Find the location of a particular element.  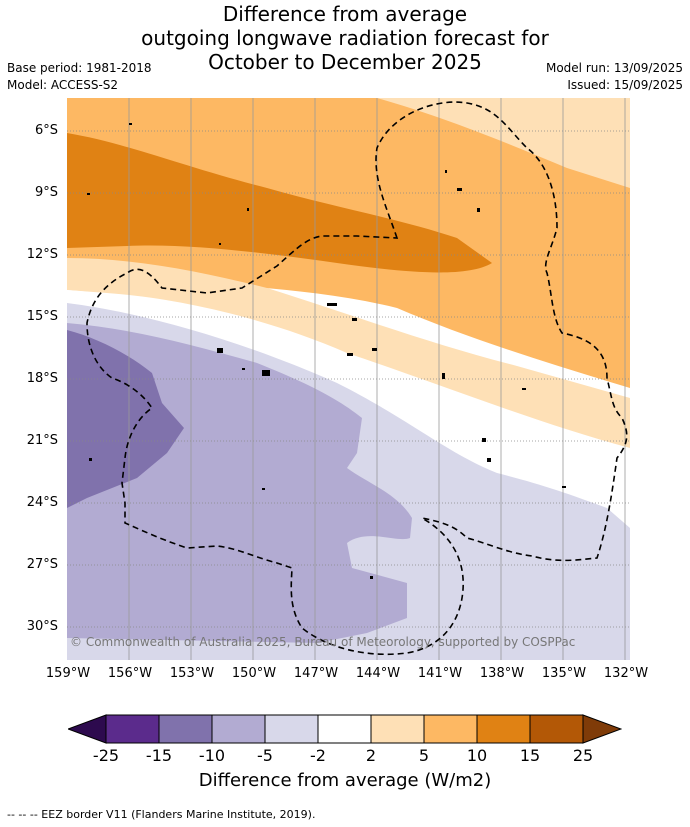

lon-label-156w: 156°W is located at coordinates (130, 673).